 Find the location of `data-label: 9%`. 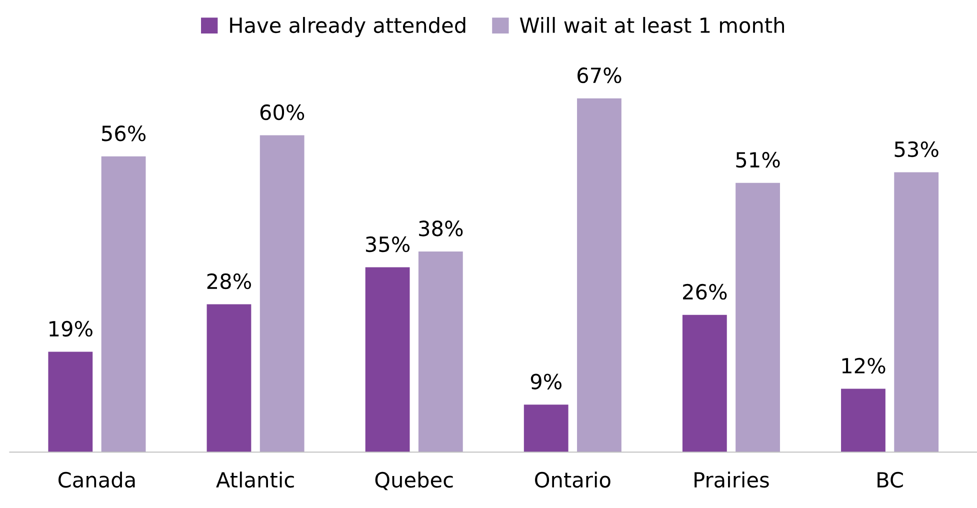

data-label: 9% is located at coordinates (546, 382).